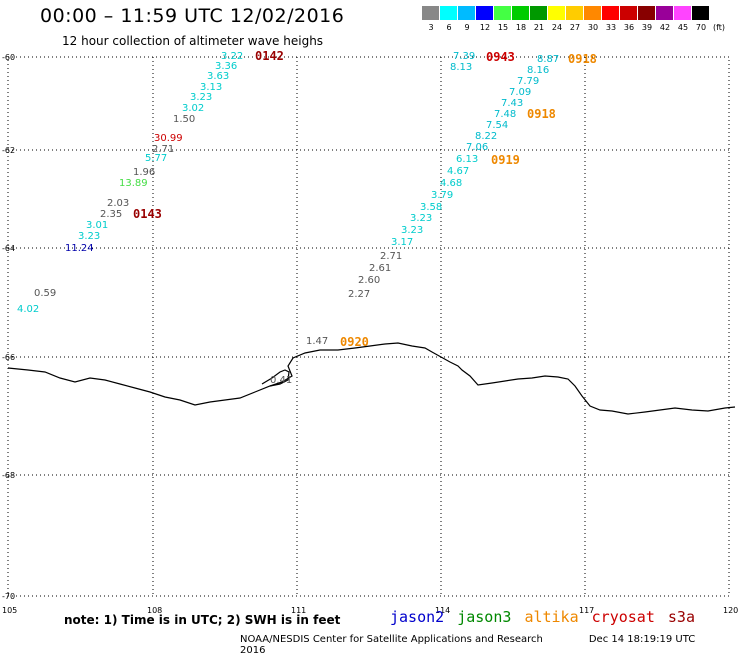 The image size is (740, 656). What do you see at coordinates (541, 114) in the screenshot?
I see `pass-time-label: 0918` at bounding box center [541, 114].